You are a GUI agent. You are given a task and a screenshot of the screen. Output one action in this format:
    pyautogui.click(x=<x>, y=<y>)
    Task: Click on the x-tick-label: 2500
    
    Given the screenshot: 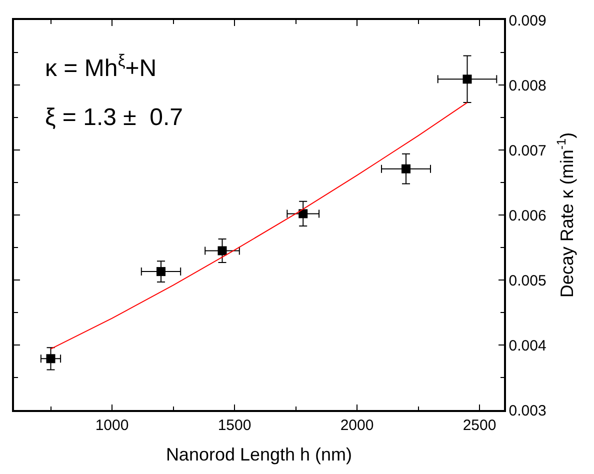 What is the action you would take?
    pyautogui.click(x=479, y=425)
    